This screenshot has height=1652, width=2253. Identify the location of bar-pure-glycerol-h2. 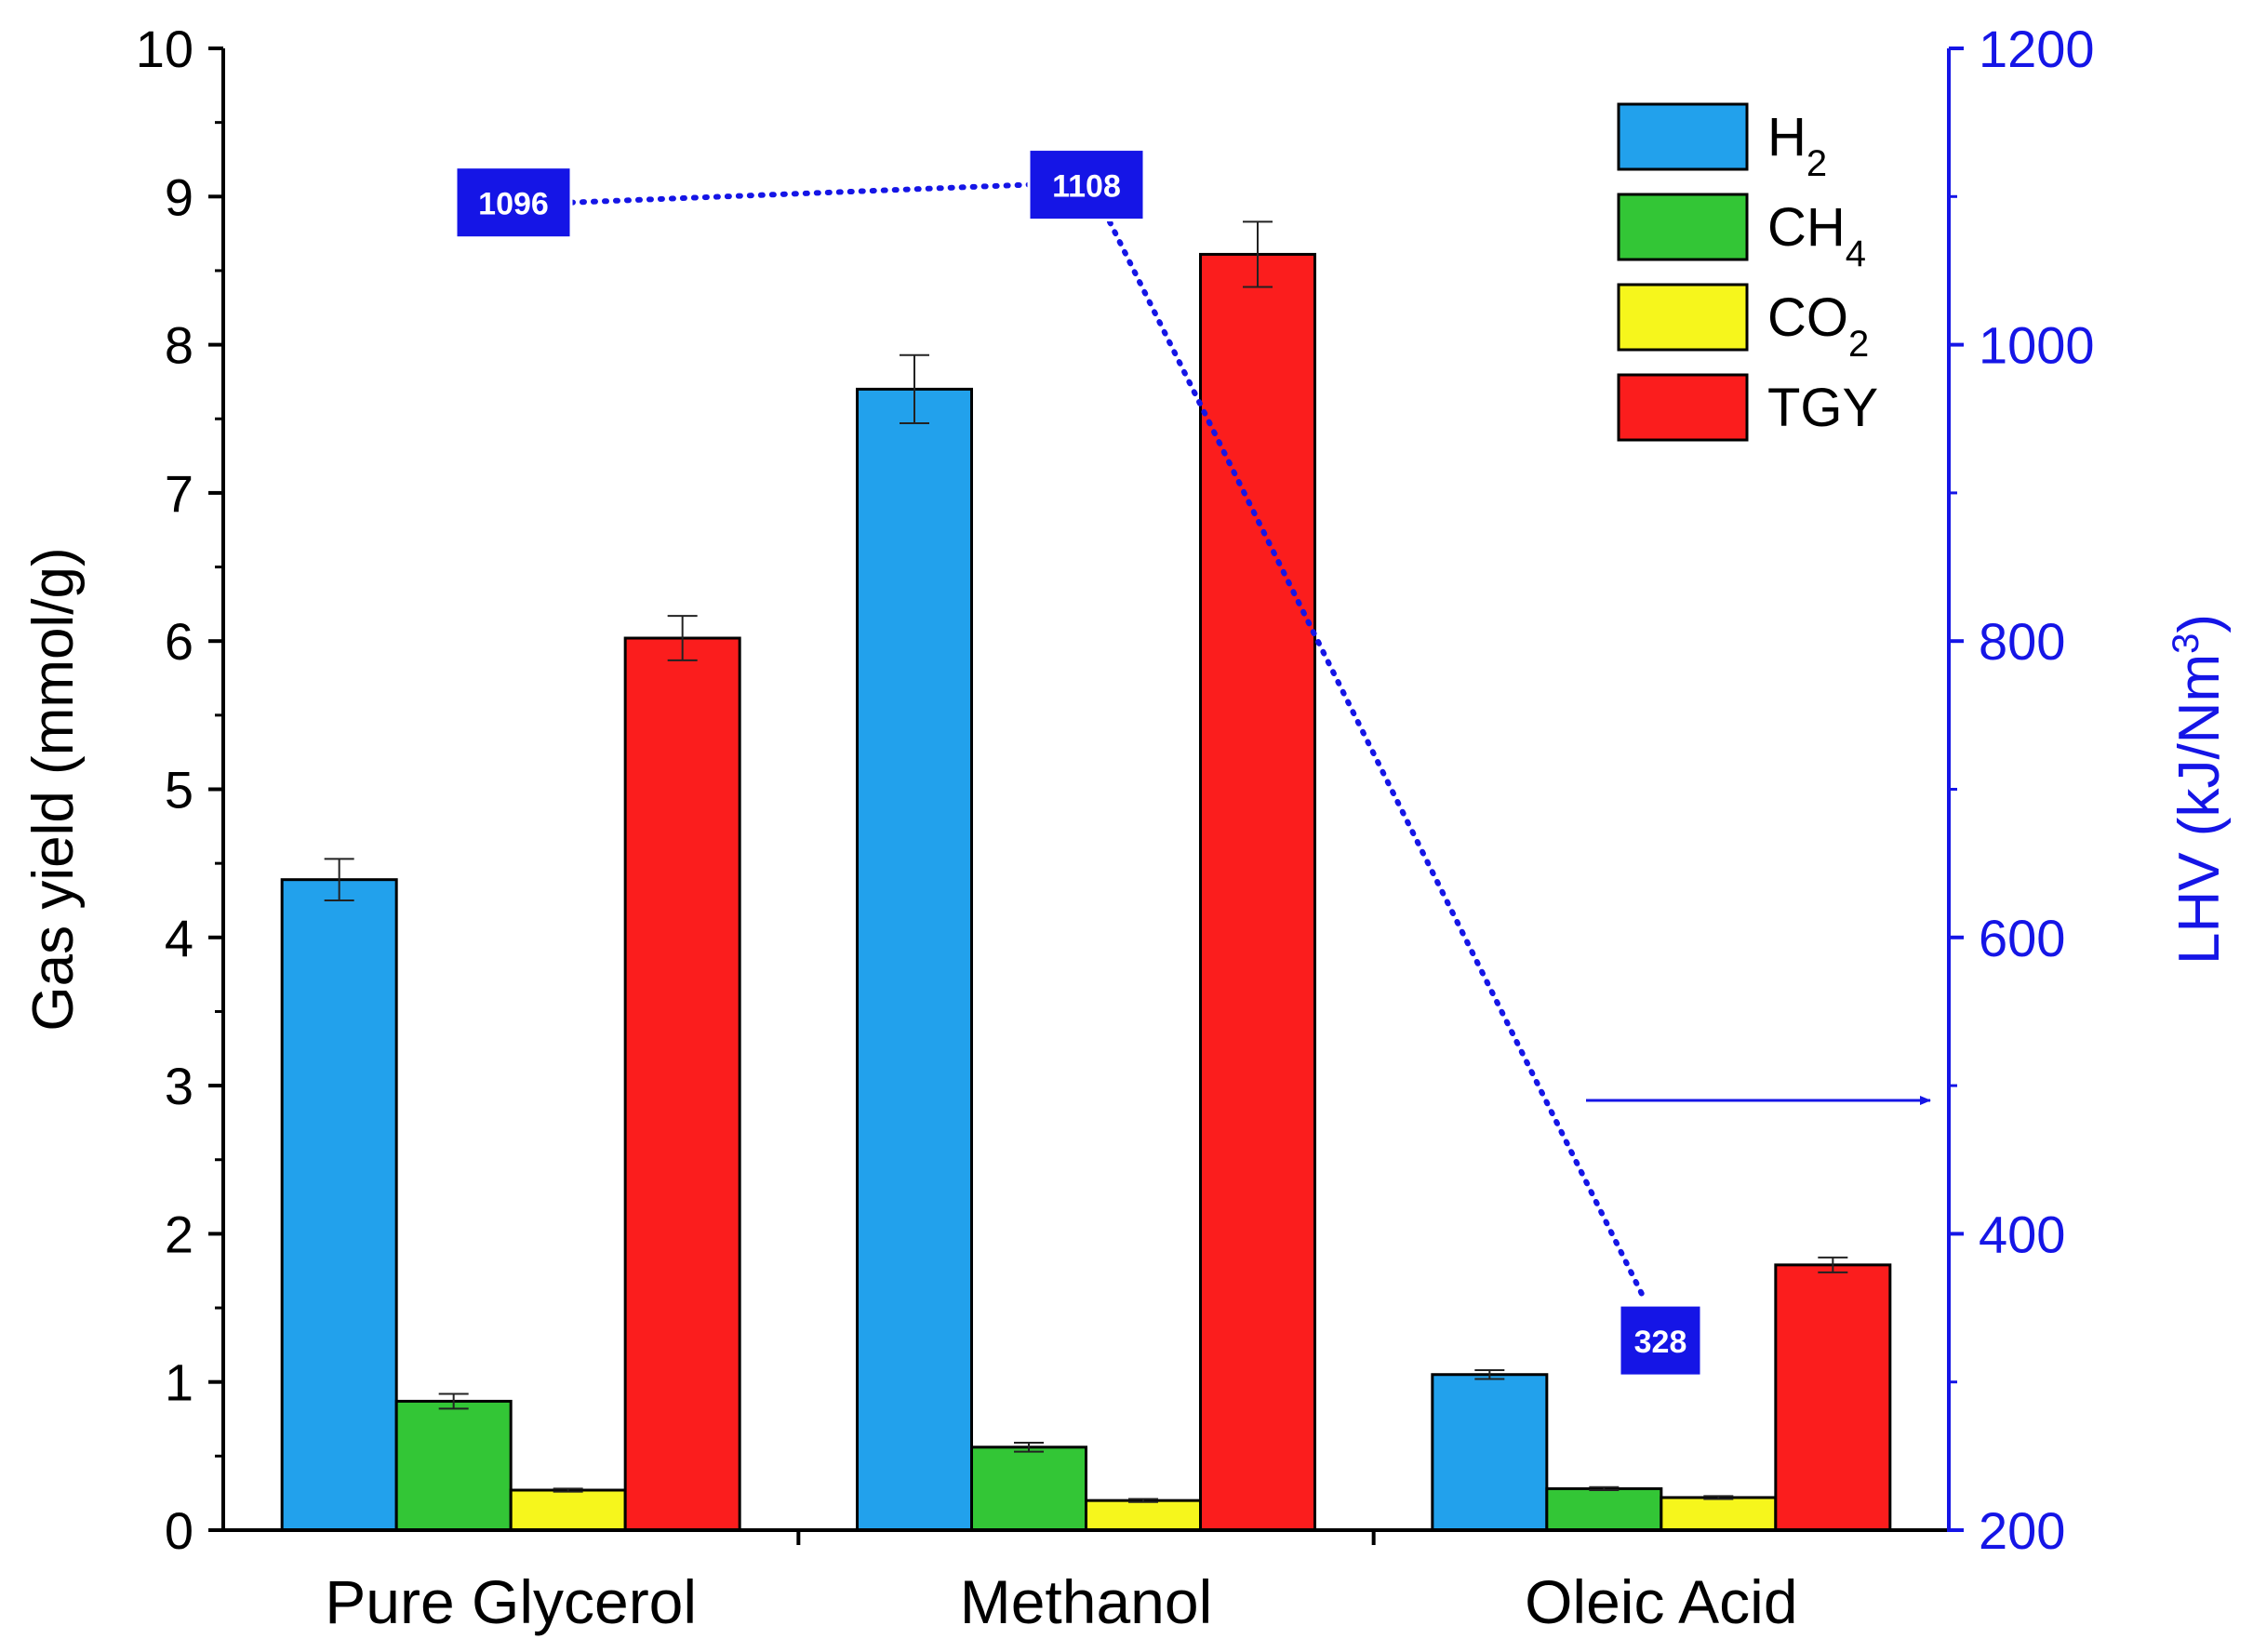
(339, 1205).